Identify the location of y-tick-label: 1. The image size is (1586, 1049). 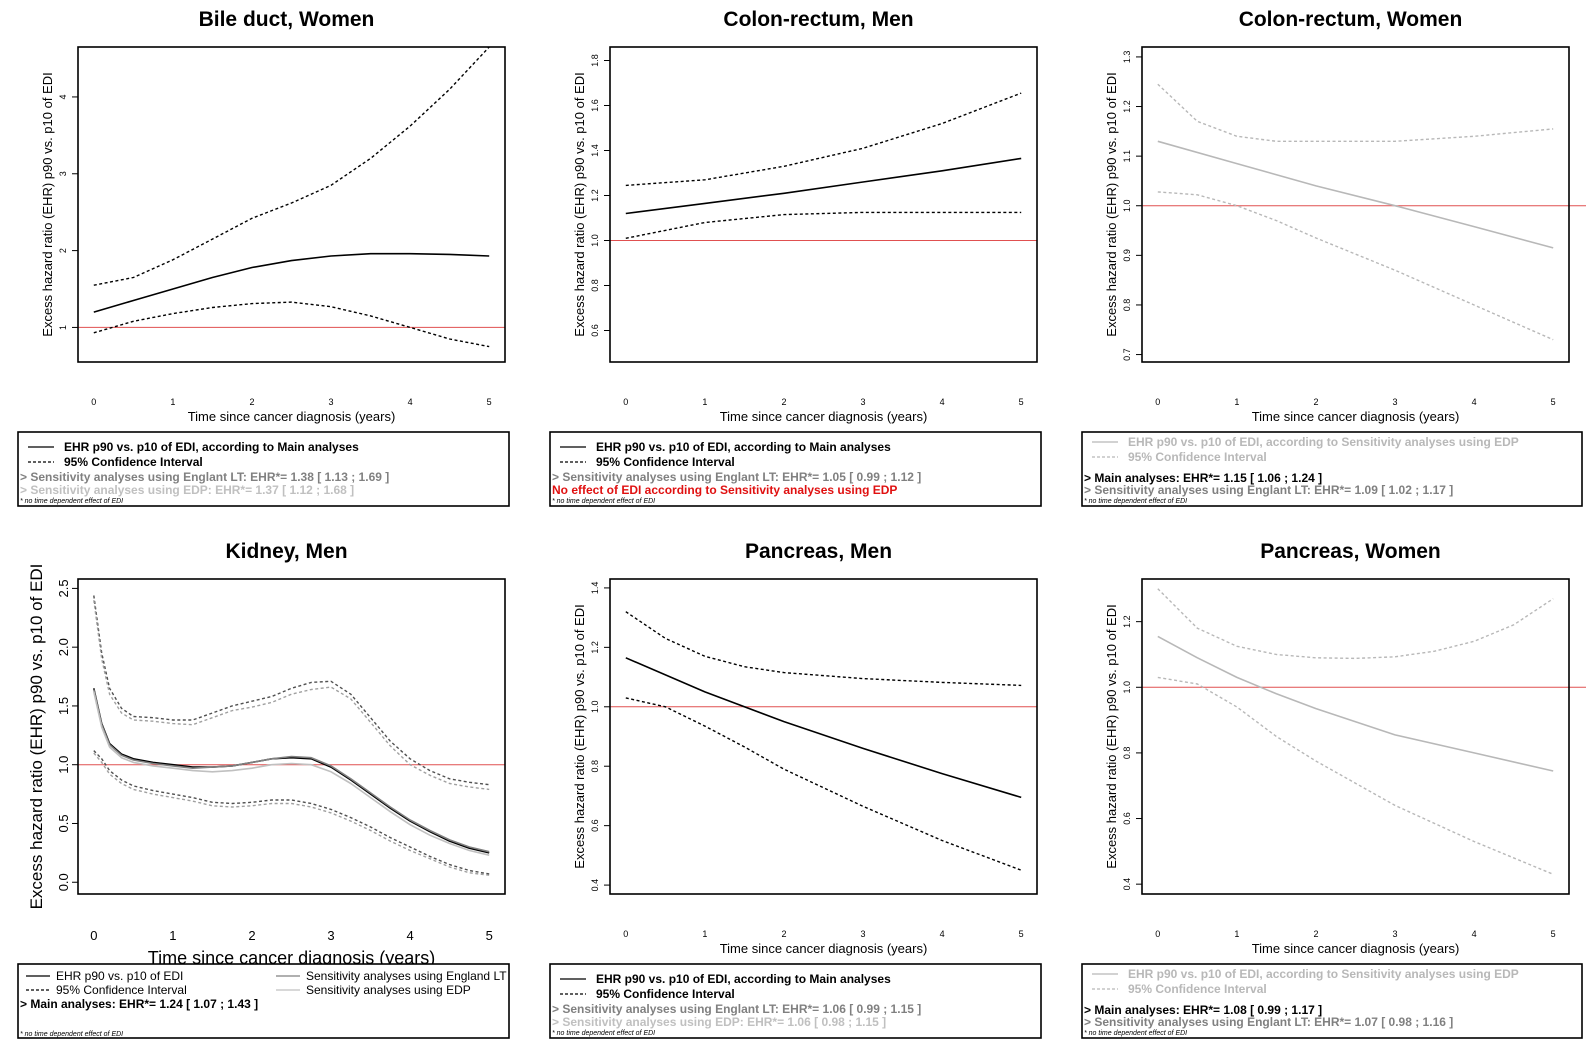
(63, 327).